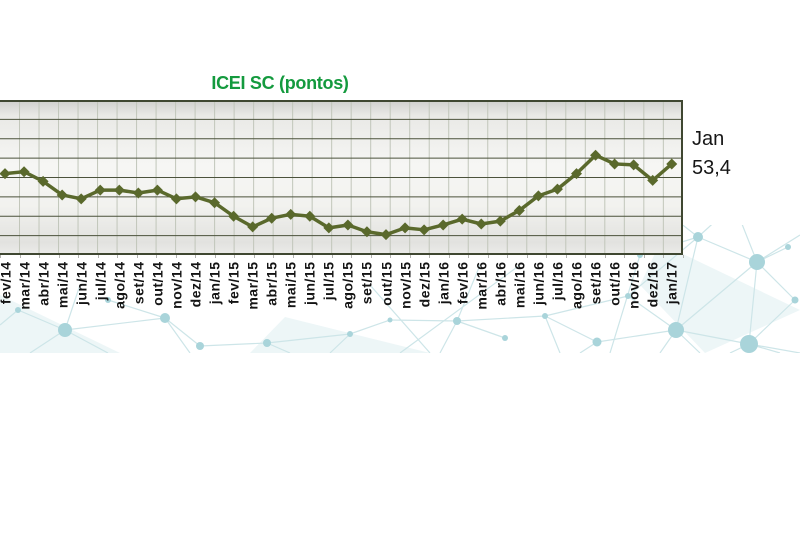  I want to click on x-axis-label: set/16, so click(595, 282).